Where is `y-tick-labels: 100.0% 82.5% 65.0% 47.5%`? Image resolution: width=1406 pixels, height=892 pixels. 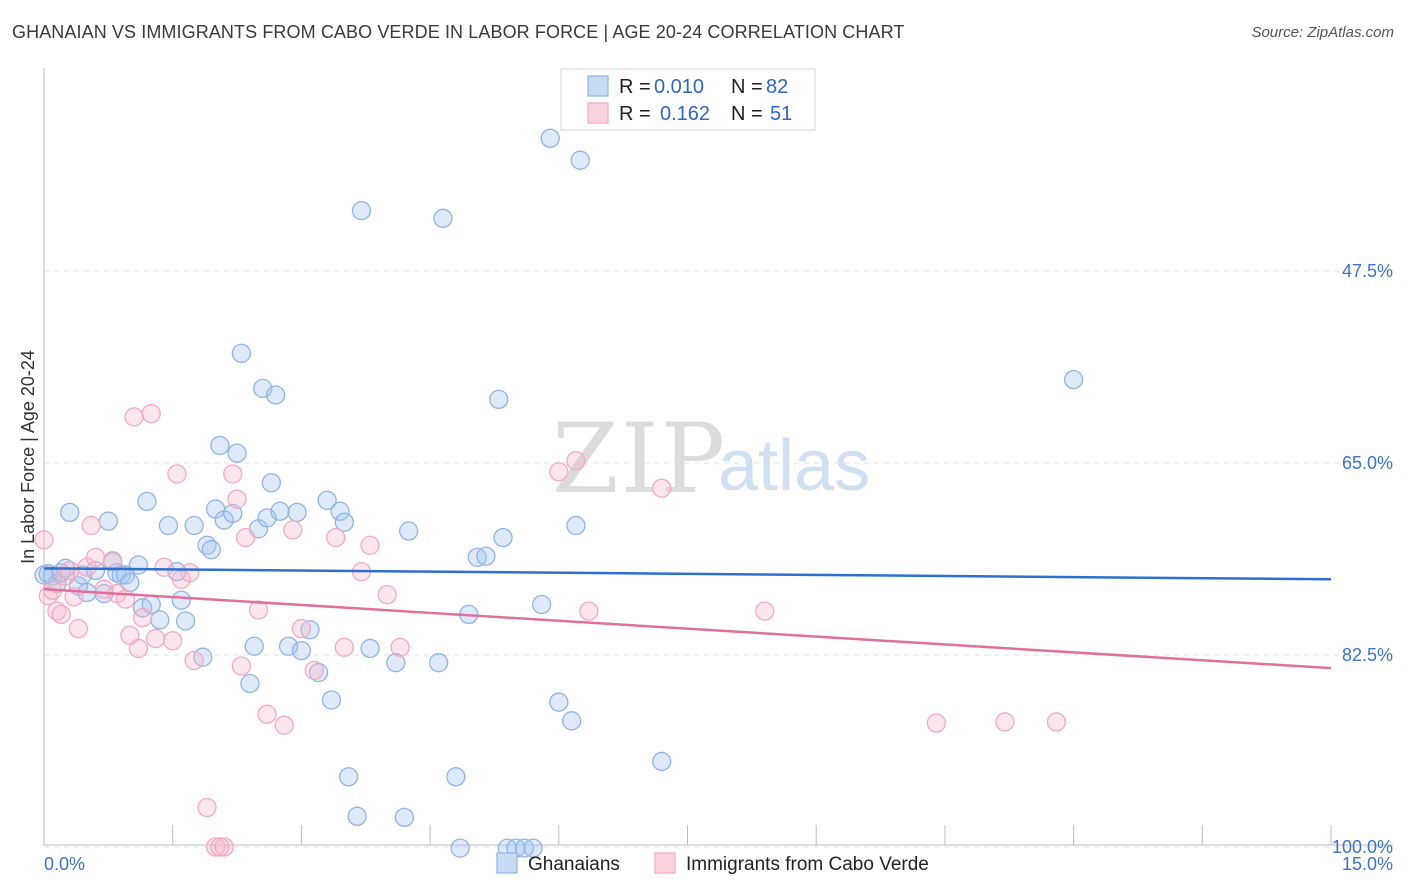 y-tick-labels: 100.0% 82.5% 65.0% 47.5% is located at coordinates (1362, 559).